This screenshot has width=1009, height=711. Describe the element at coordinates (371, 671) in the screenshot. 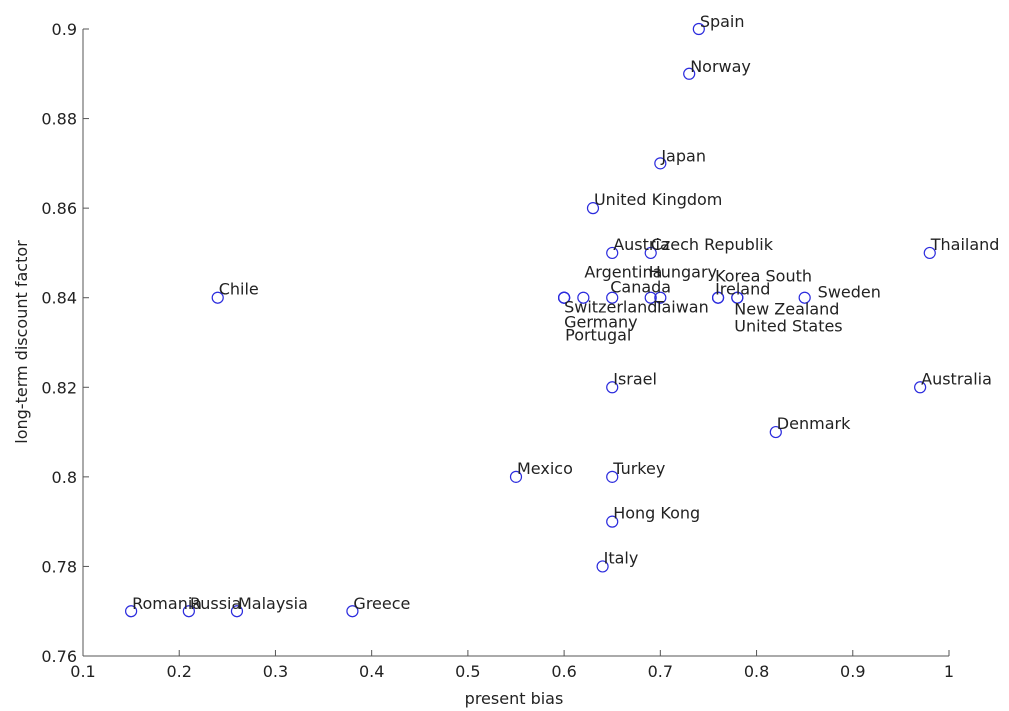

I see `x-tick-label: 0.4` at that location.